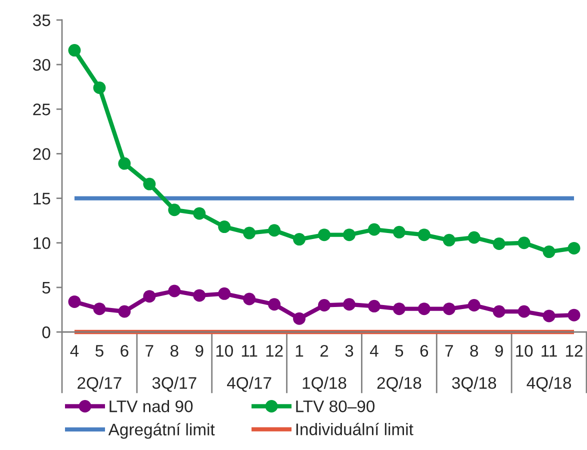 The height and width of the screenshot is (450, 587). What do you see at coordinates (46, 332) in the screenshot?
I see `y-tick-label: 0` at bounding box center [46, 332].